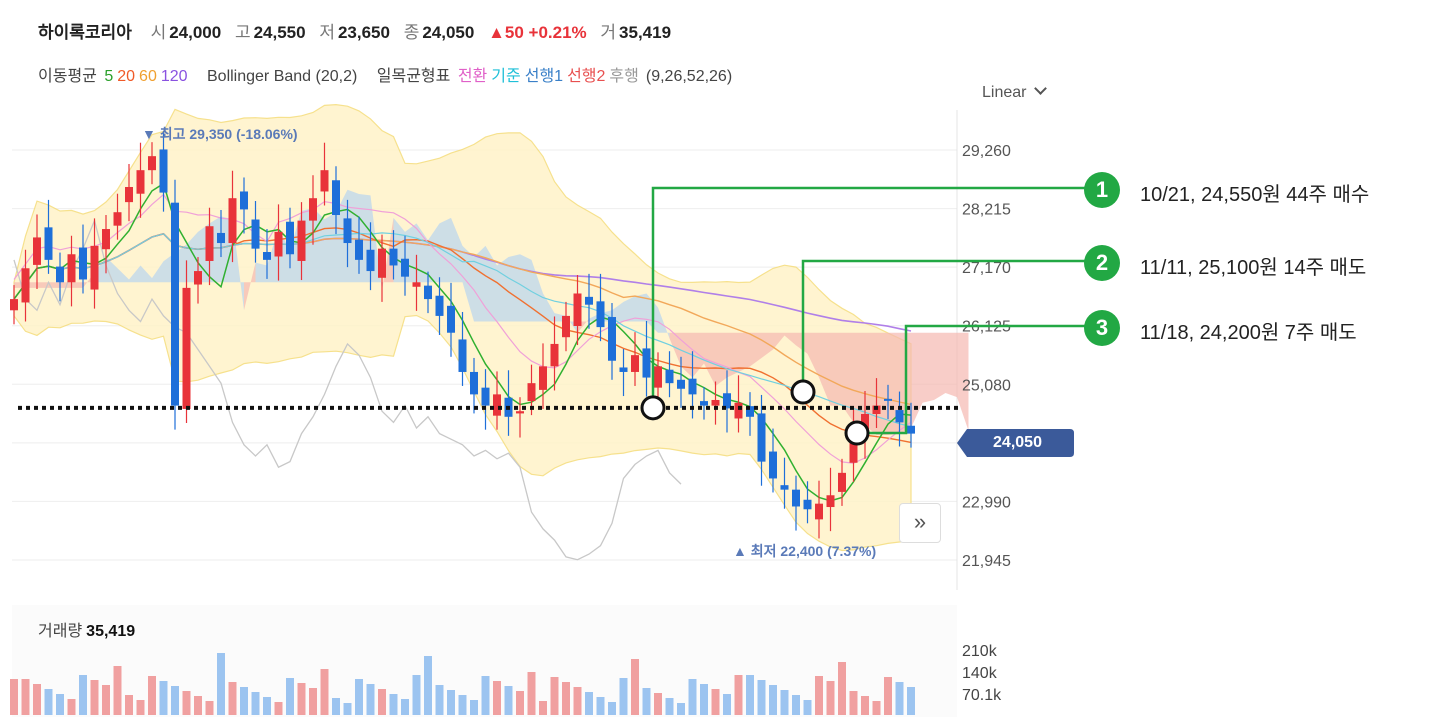 This screenshot has width=1443, height=727. Describe the element at coordinates (624, 76) in the screenshot. I see `ichimoku-line-4: 후행` at that location.